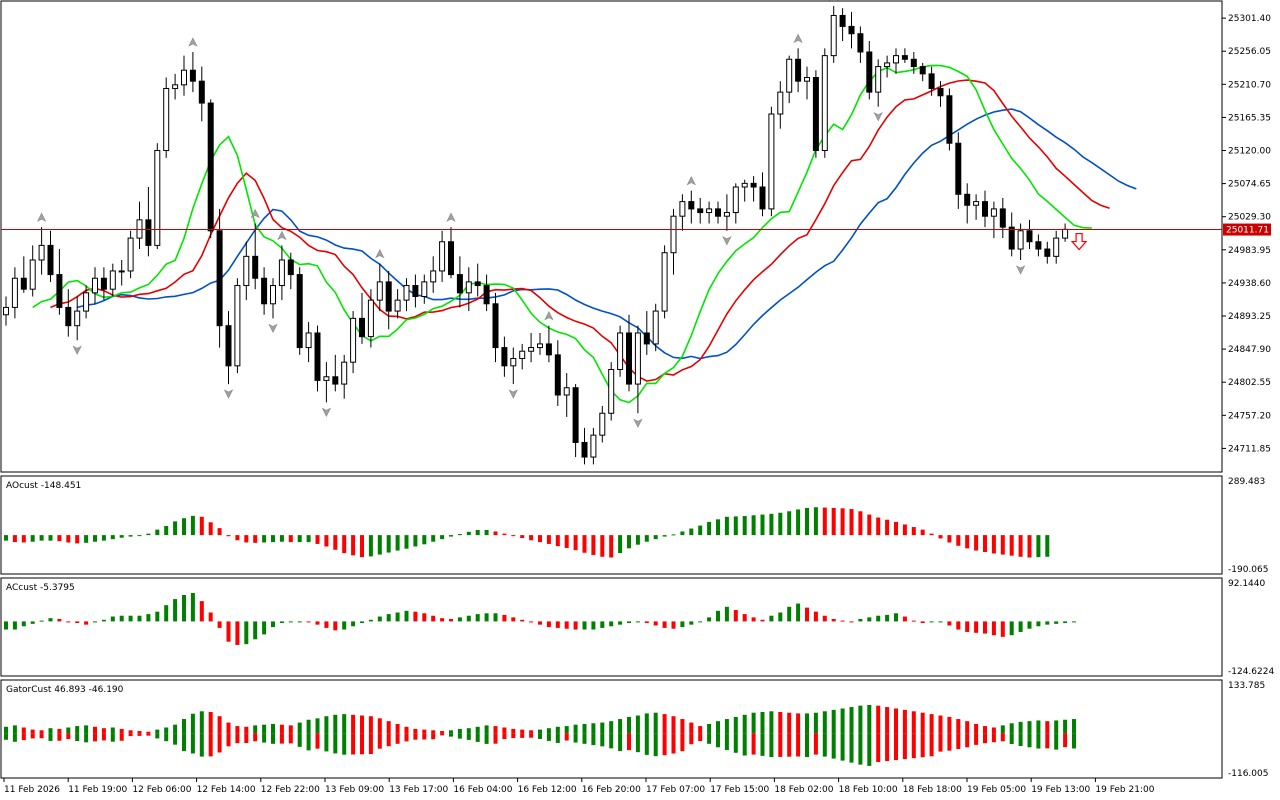  Describe the element at coordinates (1249, 152) in the screenshot. I see `price-tick-label: 25120.00` at that location.